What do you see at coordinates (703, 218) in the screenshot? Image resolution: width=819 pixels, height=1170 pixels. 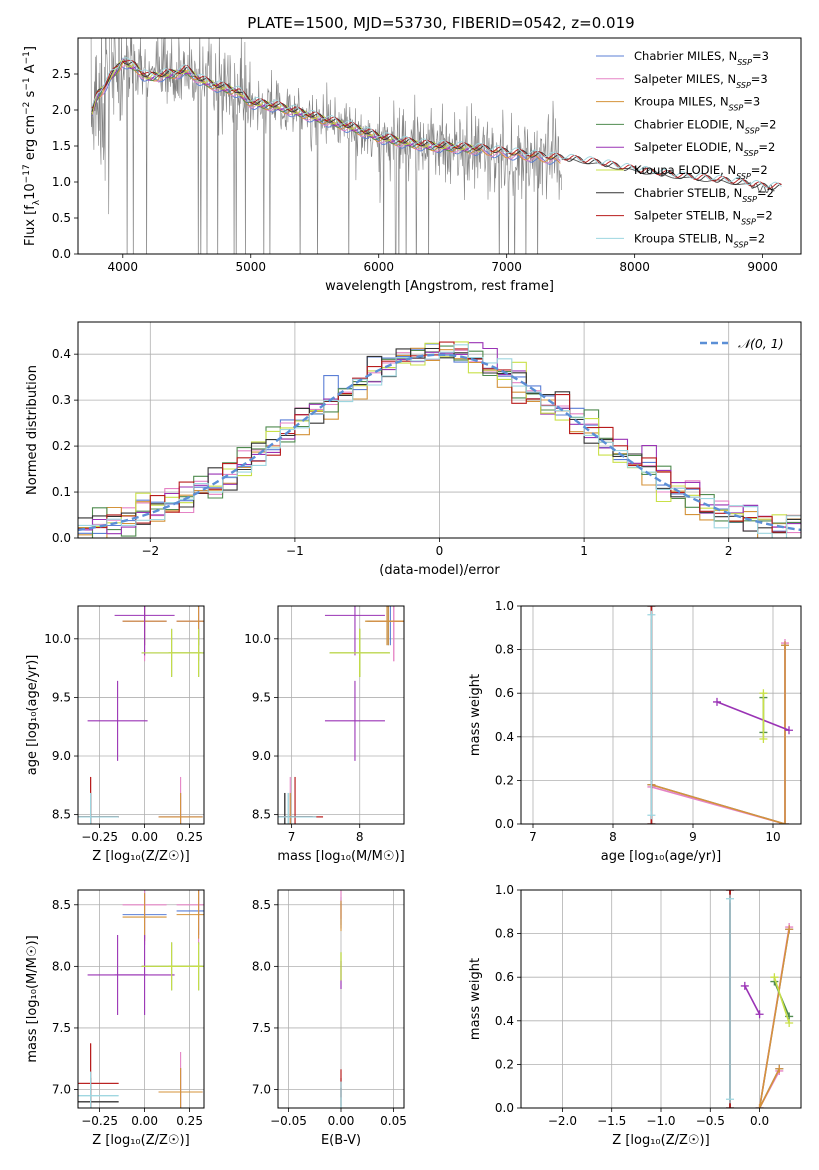 I see `legend-label: Salpeter STELIB, NSSP=2` at bounding box center [703, 218].